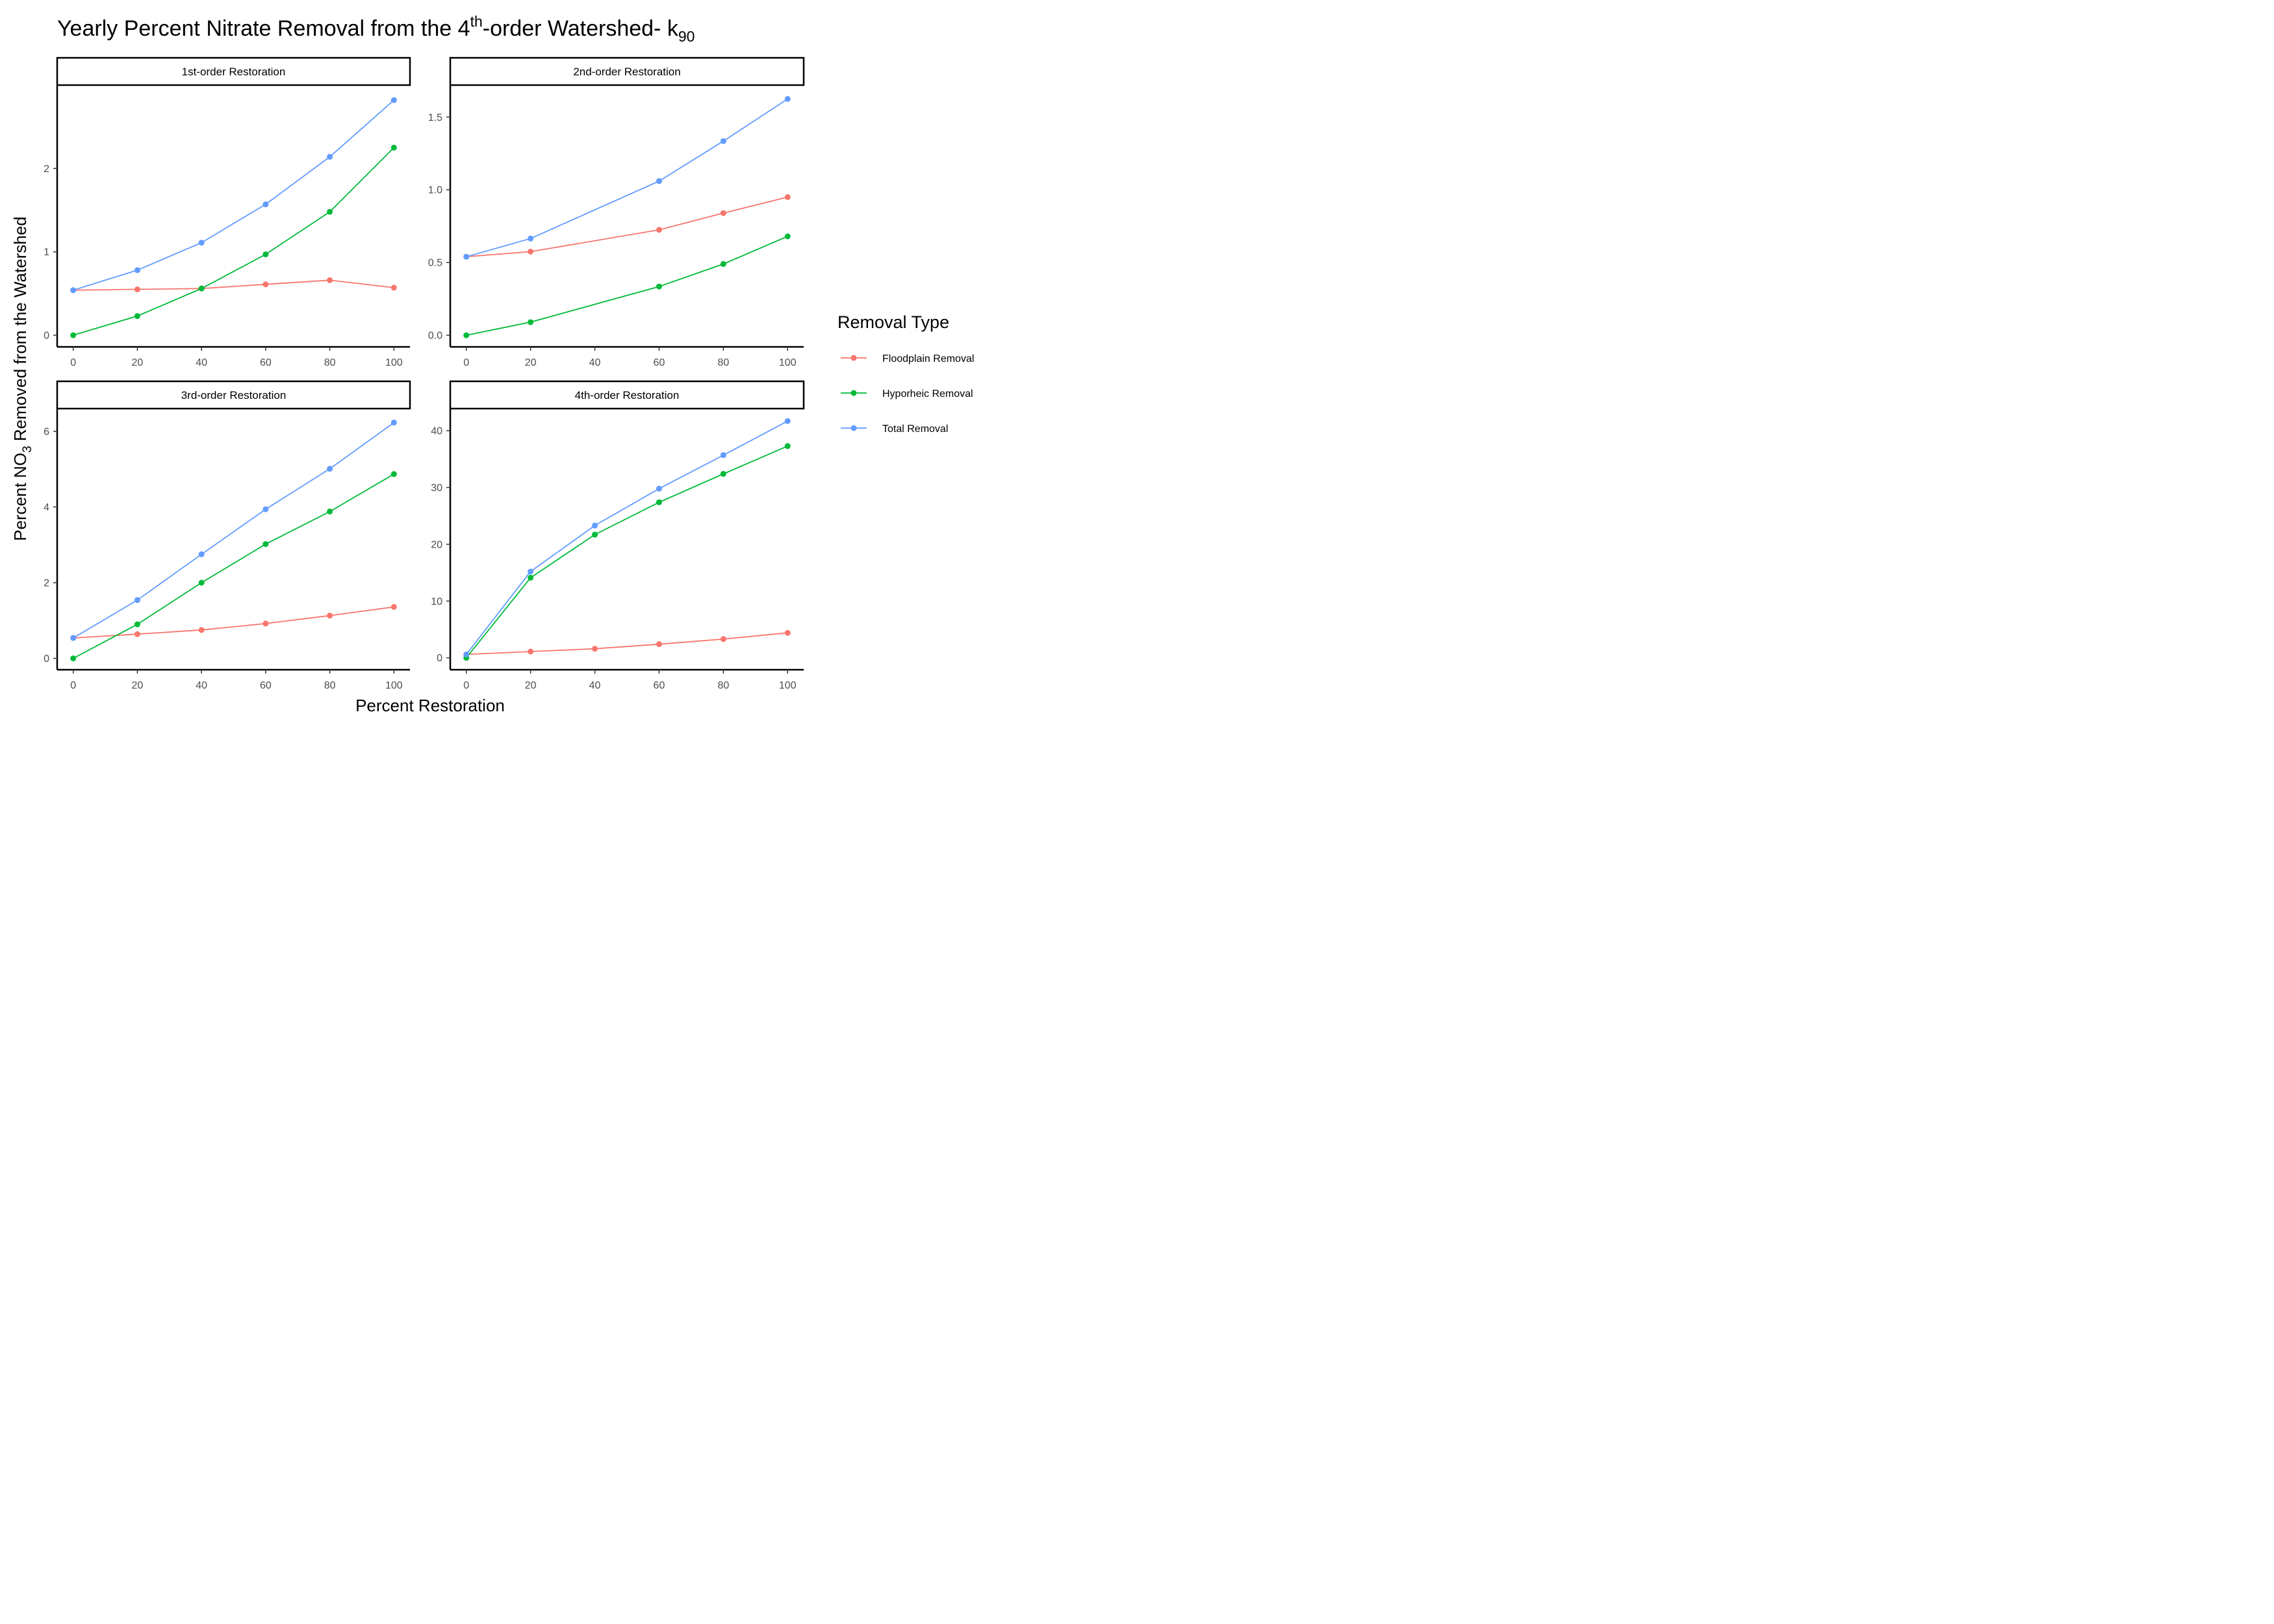 Image resolution: width=2274 pixels, height=1624 pixels. Describe the element at coordinates (435, 117) in the screenshot. I see `y-tick-label: 1.5` at that location.